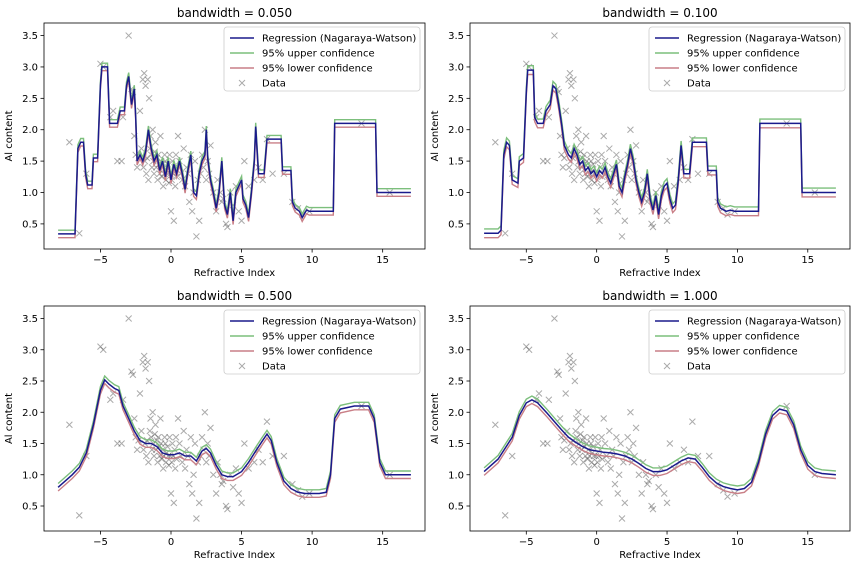 Image resolution: width=856 pixels, height=572 pixels. Describe the element at coordinates (743, 337) in the screenshot. I see `legend-upper: 95% upper confidence` at that location.